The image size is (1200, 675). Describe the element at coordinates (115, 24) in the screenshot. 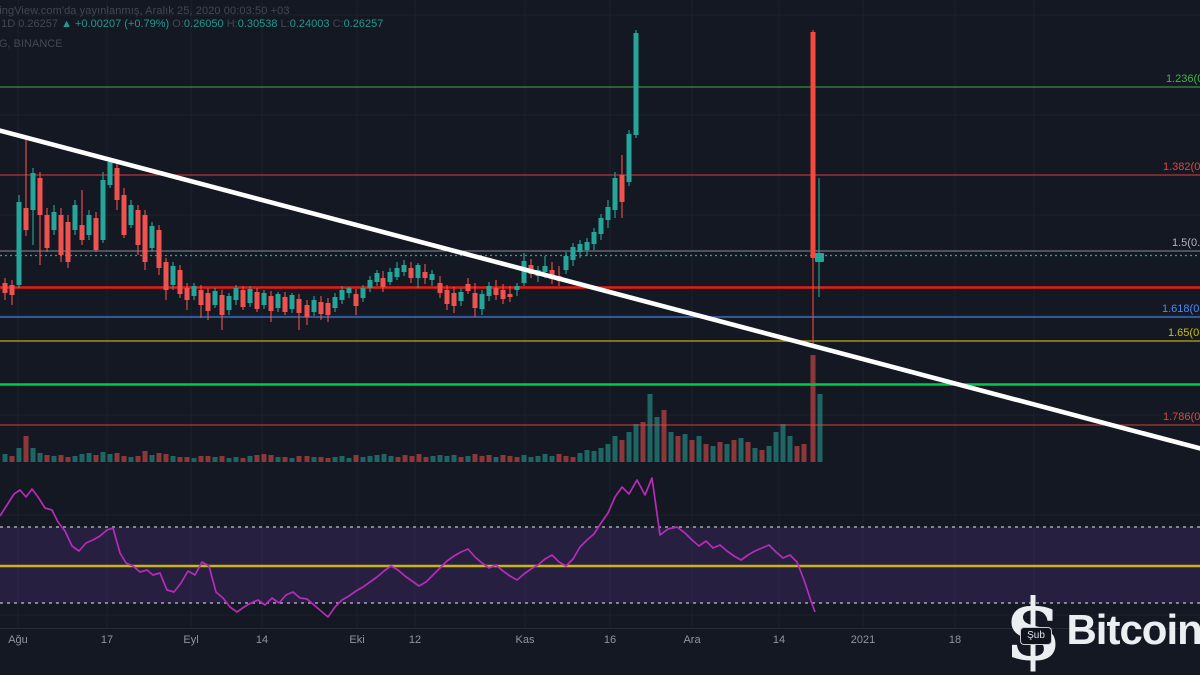

I see `price-change: ▲ +0.00207 (+0.79%)` at that location.